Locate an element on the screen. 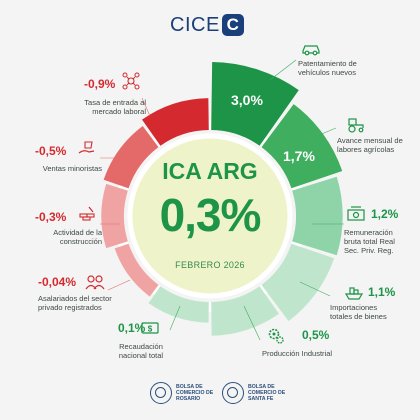 This screenshot has height=420, width=420. label-patentamiento: Patentamiento de vehículos nuevos is located at coordinates (327, 68).